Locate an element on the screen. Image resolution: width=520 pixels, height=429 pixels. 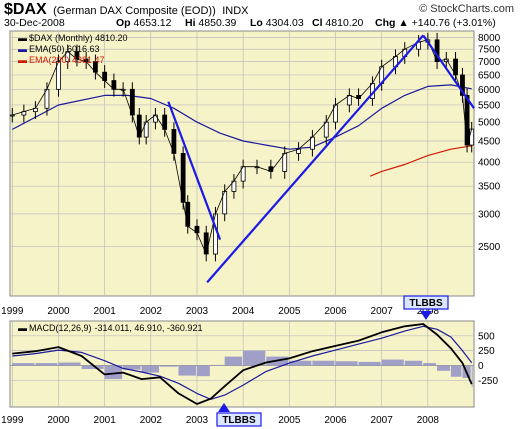
high-label: Hi is located at coordinates (190, 23).